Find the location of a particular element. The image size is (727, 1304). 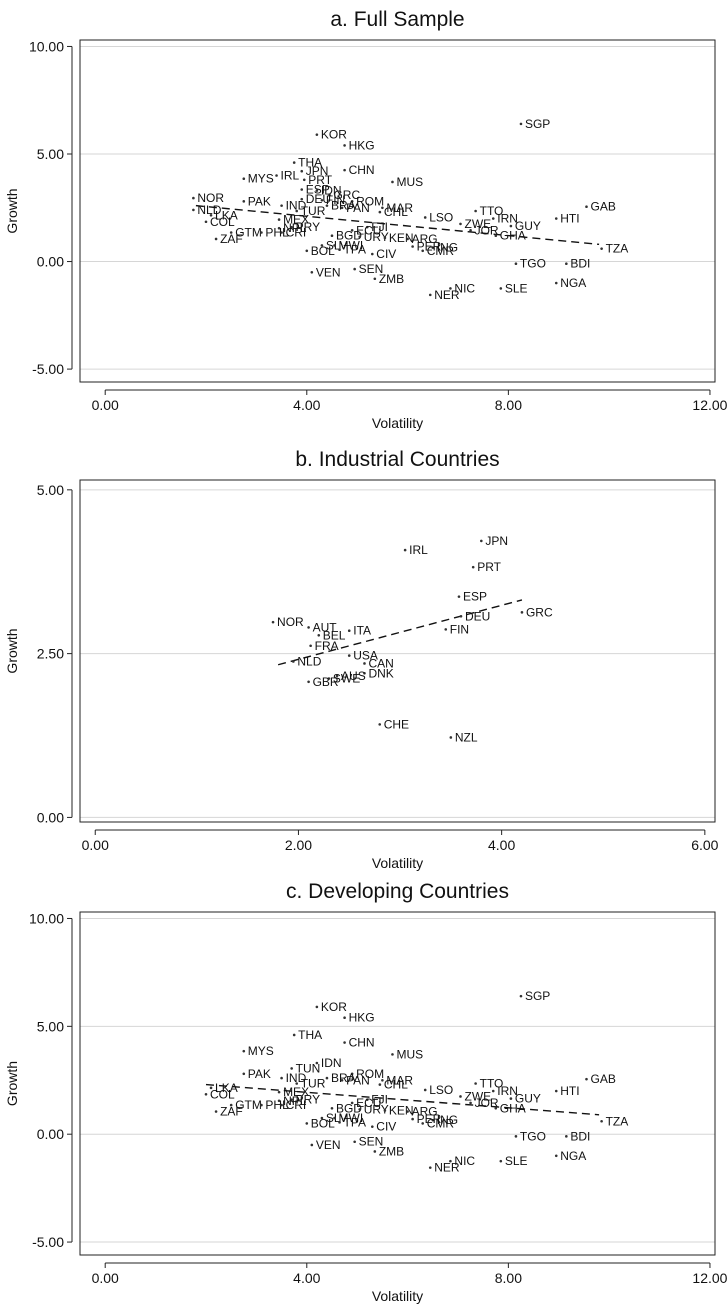

point-label-nga: NGA is located at coordinates (573, 1156).